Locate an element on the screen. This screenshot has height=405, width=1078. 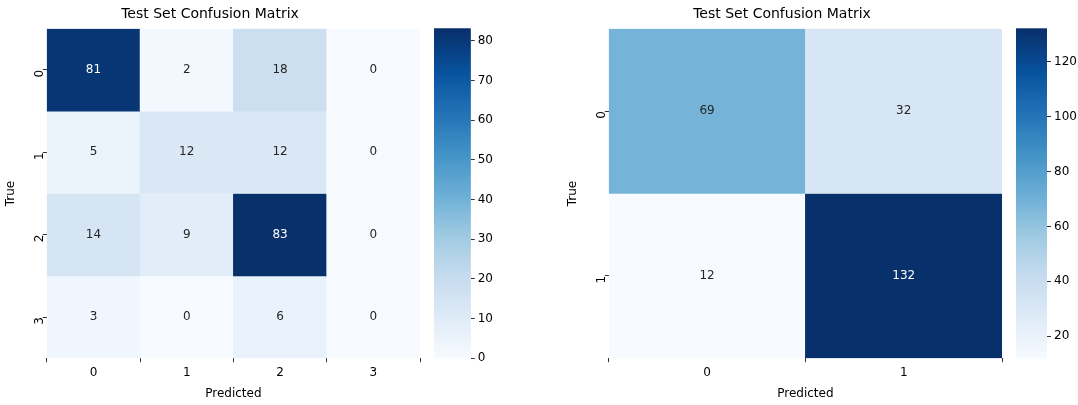
y-tick-label: 1 is located at coordinates (38, 156).